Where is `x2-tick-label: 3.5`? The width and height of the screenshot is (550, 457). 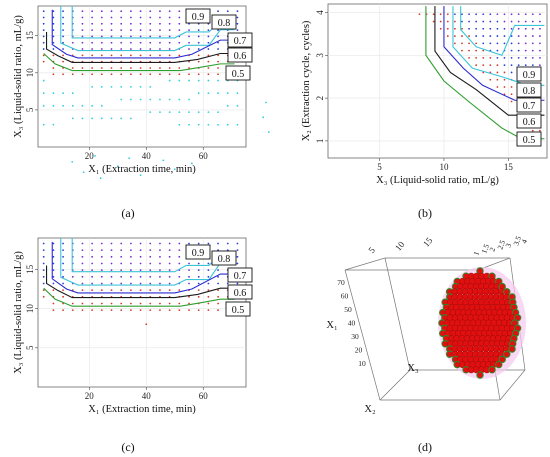
x2-tick-label: 3.5 is located at coordinates (517, 241).